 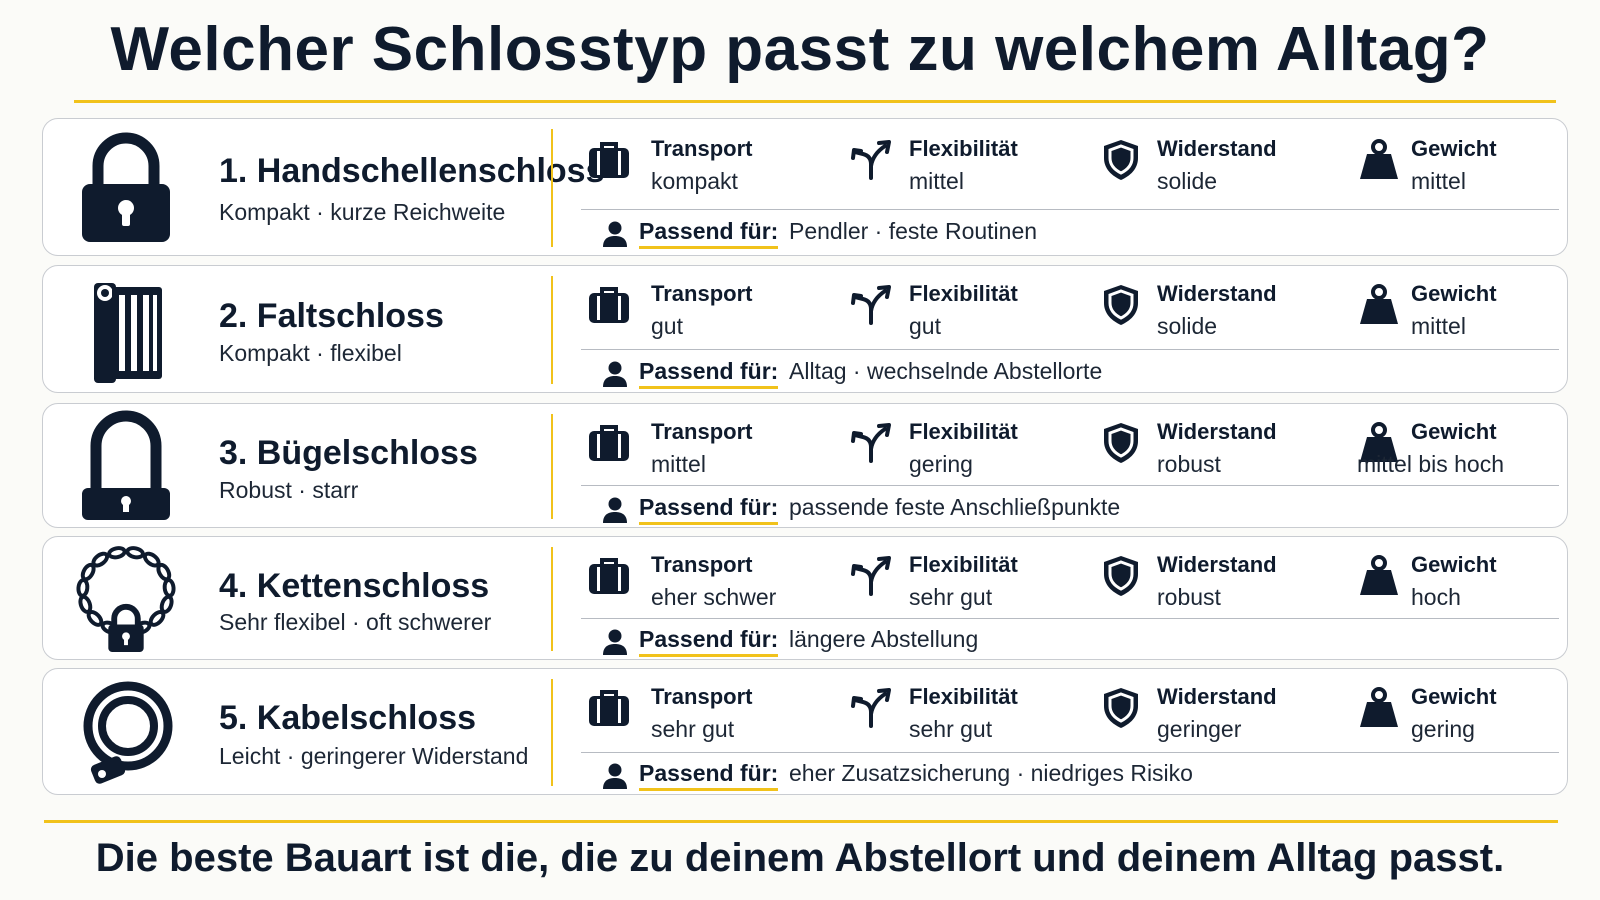 What do you see at coordinates (126, 187) in the screenshot?
I see `padlock-icon` at bounding box center [126, 187].